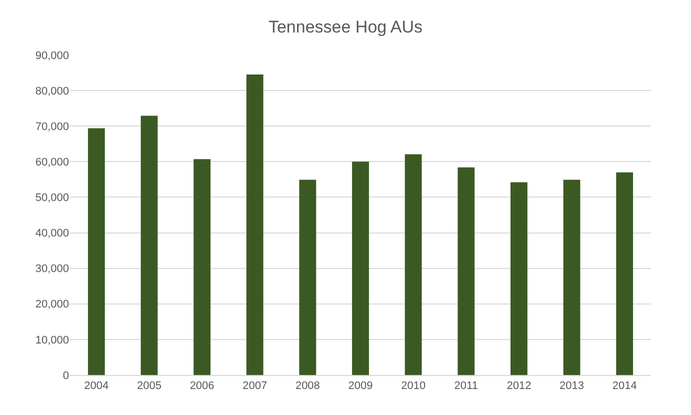  What do you see at coordinates (307, 386) in the screenshot?
I see `x-tick-label: 2008` at bounding box center [307, 386].